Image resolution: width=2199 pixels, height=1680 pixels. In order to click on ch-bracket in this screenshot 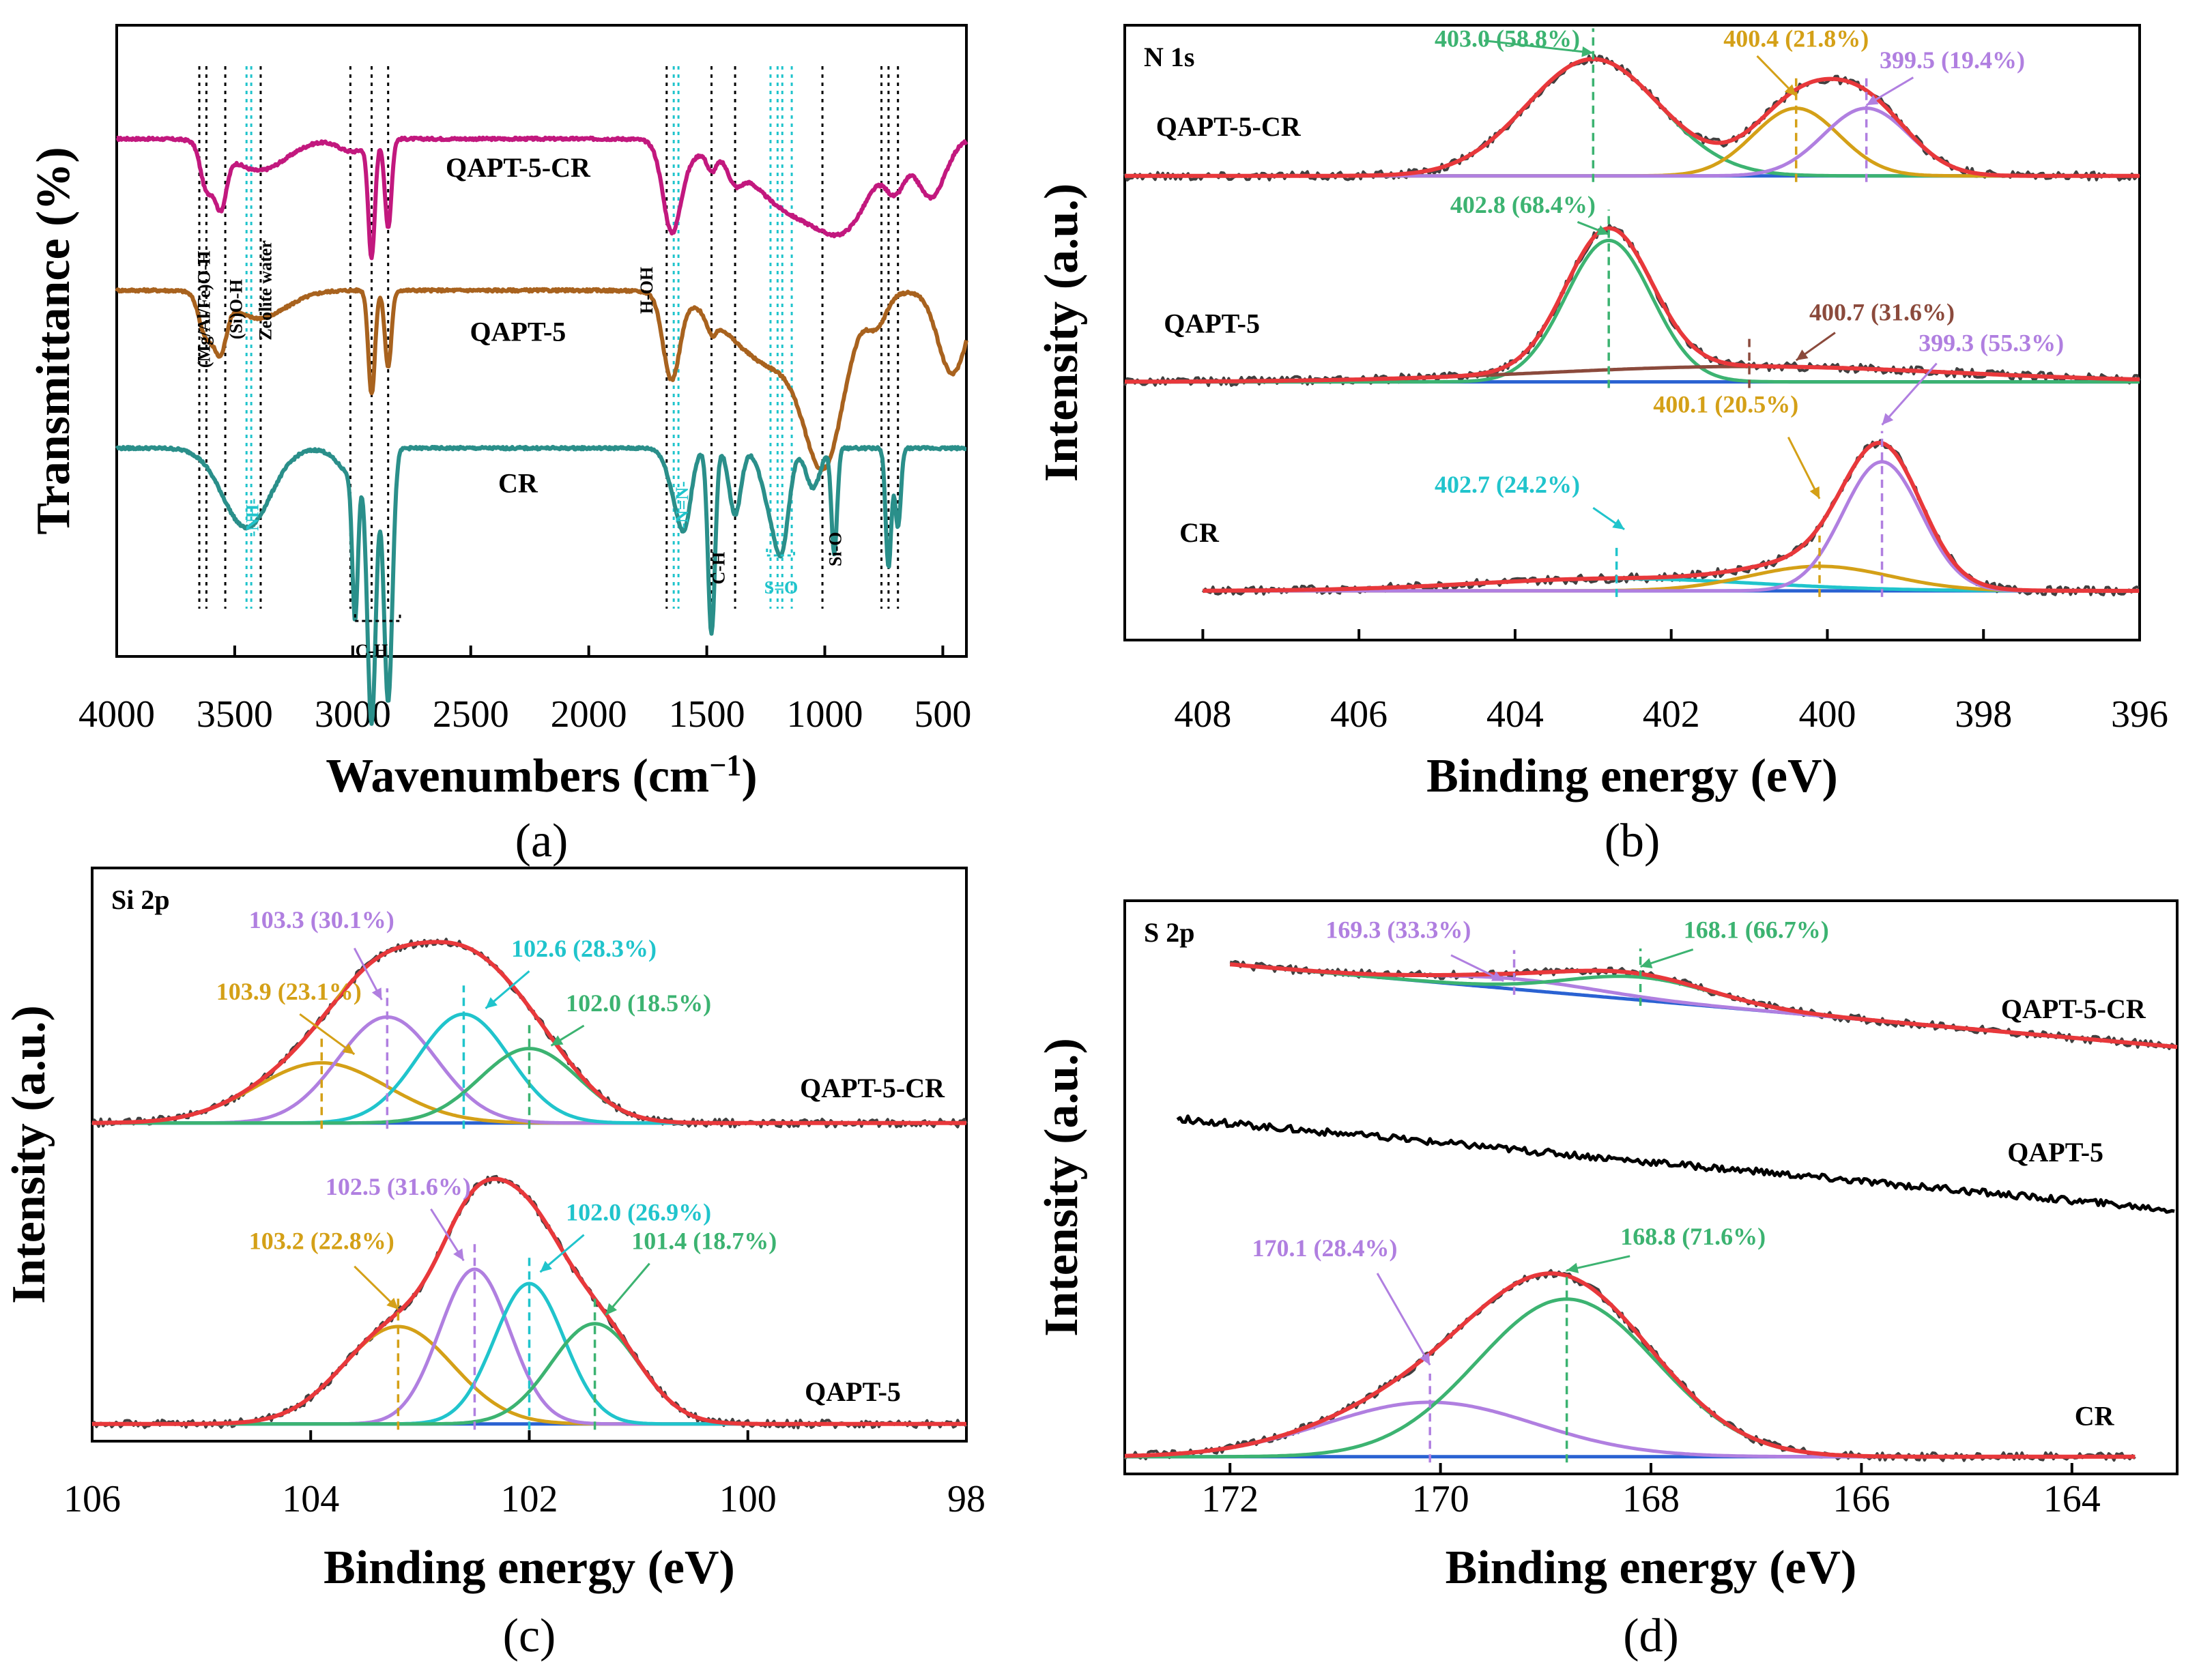, I will do `click(377, 618)`.